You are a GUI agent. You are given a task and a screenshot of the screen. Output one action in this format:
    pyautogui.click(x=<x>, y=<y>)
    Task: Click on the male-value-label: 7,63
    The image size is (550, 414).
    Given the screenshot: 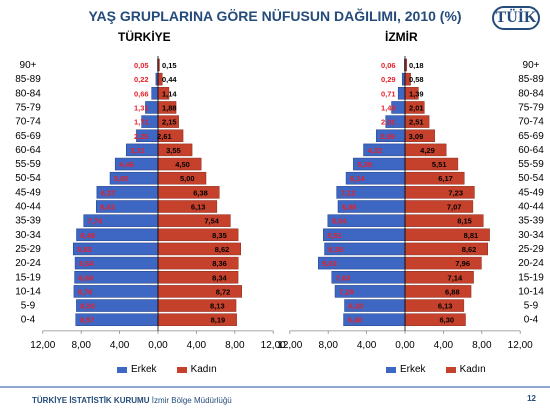 What is the action you would take?
    pyautogui.click(x=343, y=277)
    